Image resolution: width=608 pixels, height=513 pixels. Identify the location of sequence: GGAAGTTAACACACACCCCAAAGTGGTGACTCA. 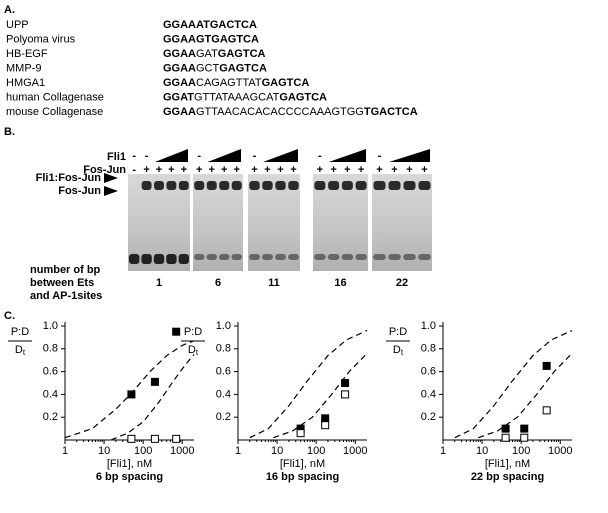
(290, 112).